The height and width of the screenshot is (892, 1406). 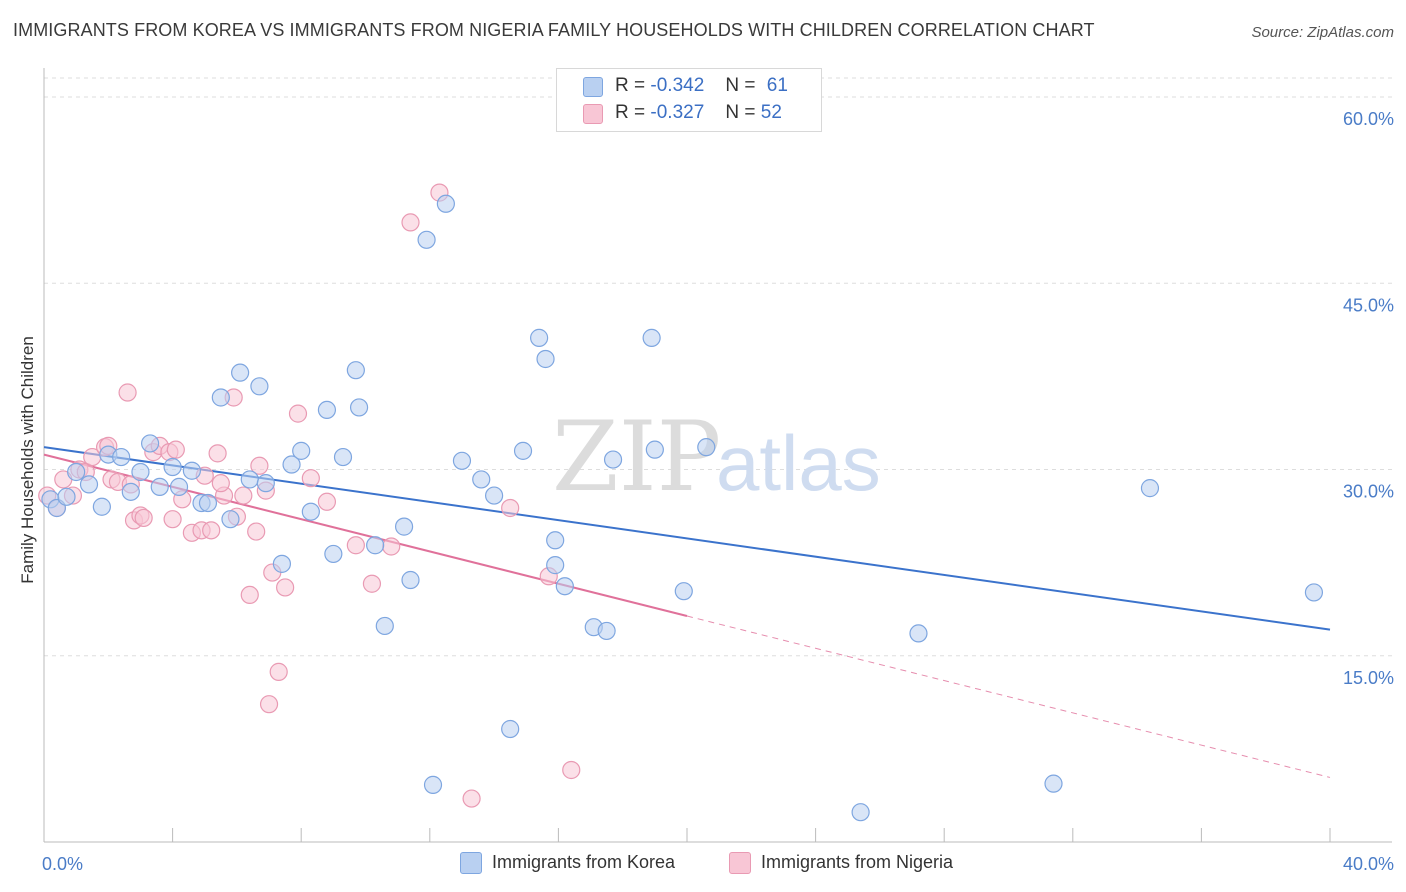 What do you see at coordinates (636, 457) in the screenshot?
I see `watermark-zip: ZIP` at bounding box center [636, 457].